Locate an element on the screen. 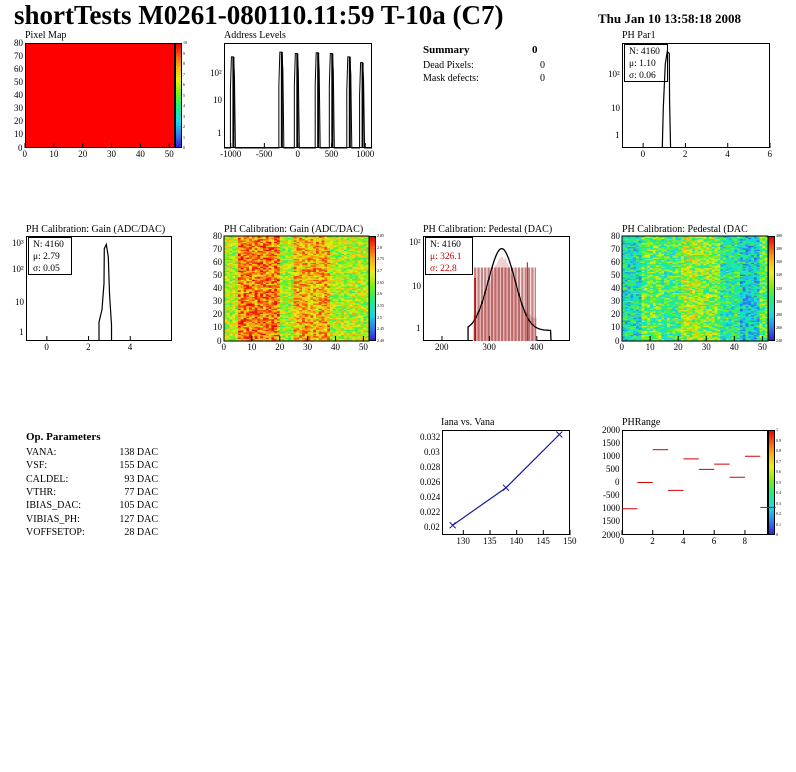 Image resolution: width=796 pixels, height=772 pixels. ph-par1-stats: N: 4160 μ: 1.10 σ: 0.06 is located at coordinates (646, 63).